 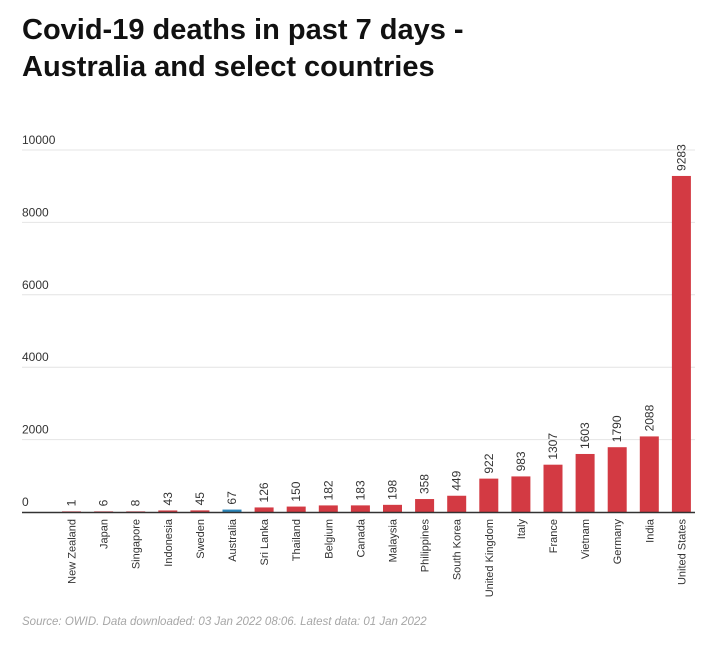 I want to click on value-label: 45, so click(x=200, y=499).